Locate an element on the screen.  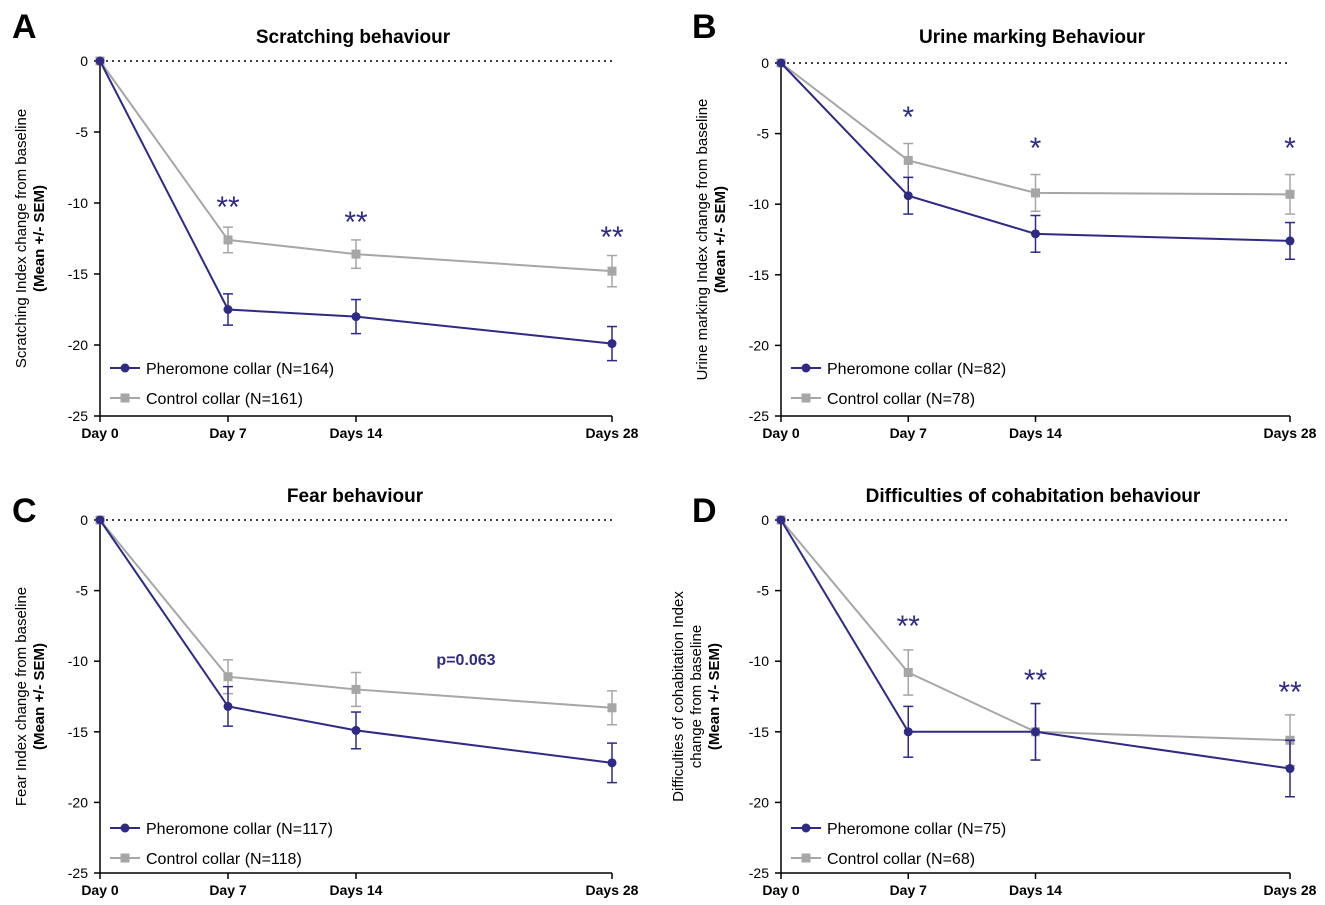
legend-label: Control collar (N=161) is located at coordinates (224, 399).